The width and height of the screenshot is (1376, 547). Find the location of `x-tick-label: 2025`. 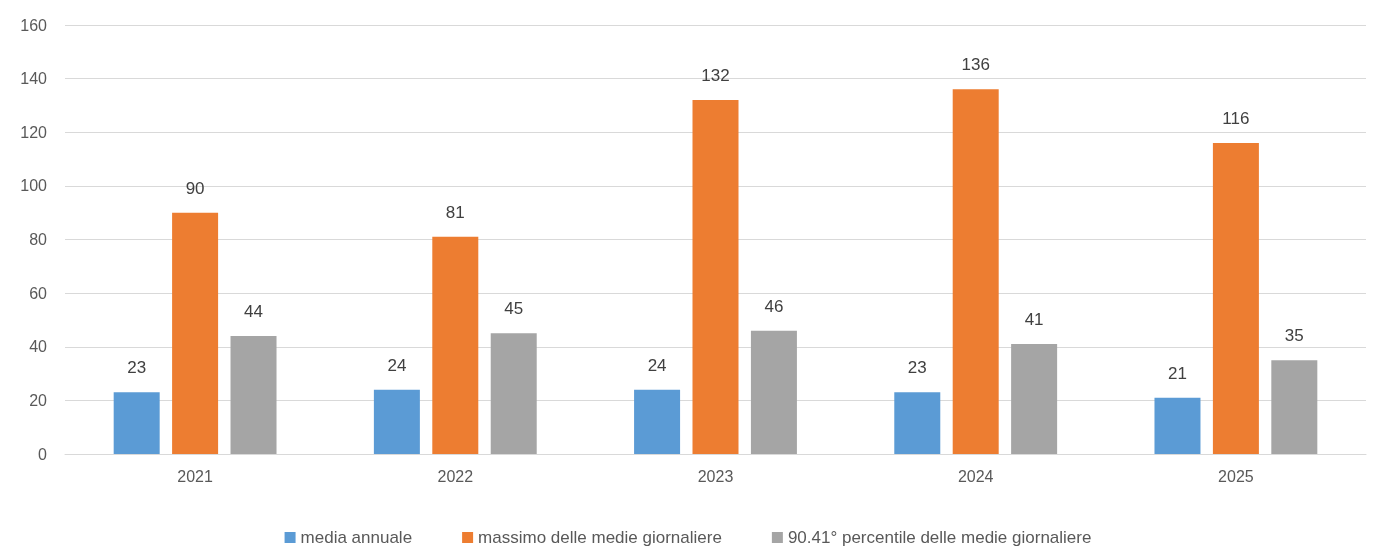

x-tick-label: 2025 is located at coordinates (1236, 476).